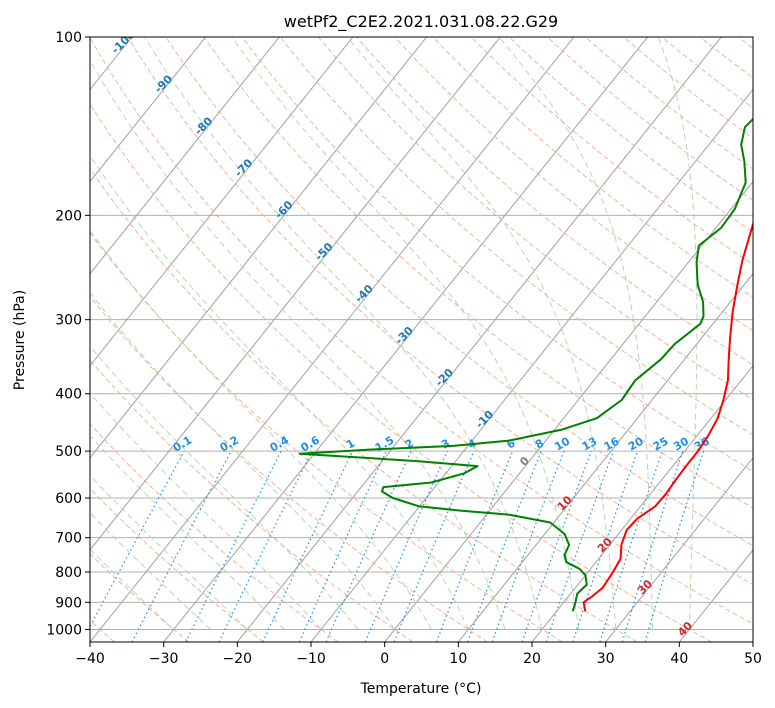  What do you see at coordinates (68, 334) in the screenshot?
I see `y-axis-ticks: 100 200 300 400 500 600 700 800 900 1000` at bounding box center [68, 334].